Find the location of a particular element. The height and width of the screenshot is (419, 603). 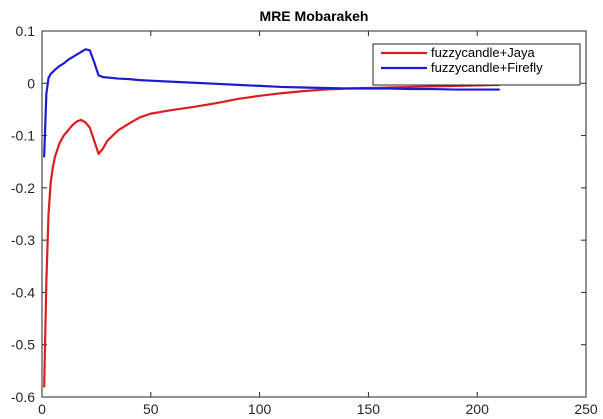

x-axis-tick-label: 200 is located at coordinates (478, 409).